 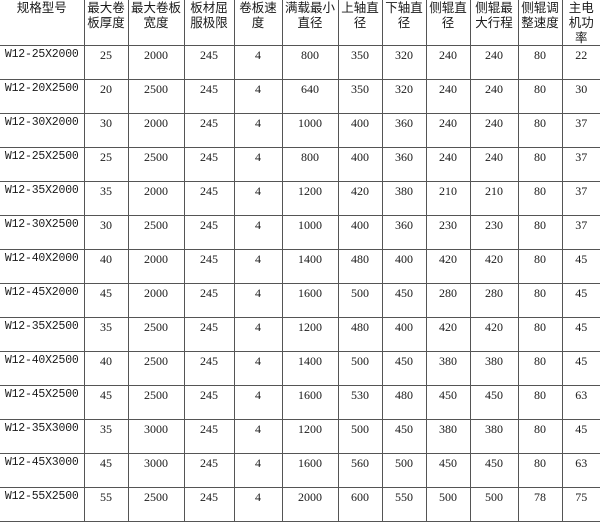 What do you see at coordinates (580, 63) in the screenshot?
I see `cell-motor_power: 22` at bounding box center [580, 63].